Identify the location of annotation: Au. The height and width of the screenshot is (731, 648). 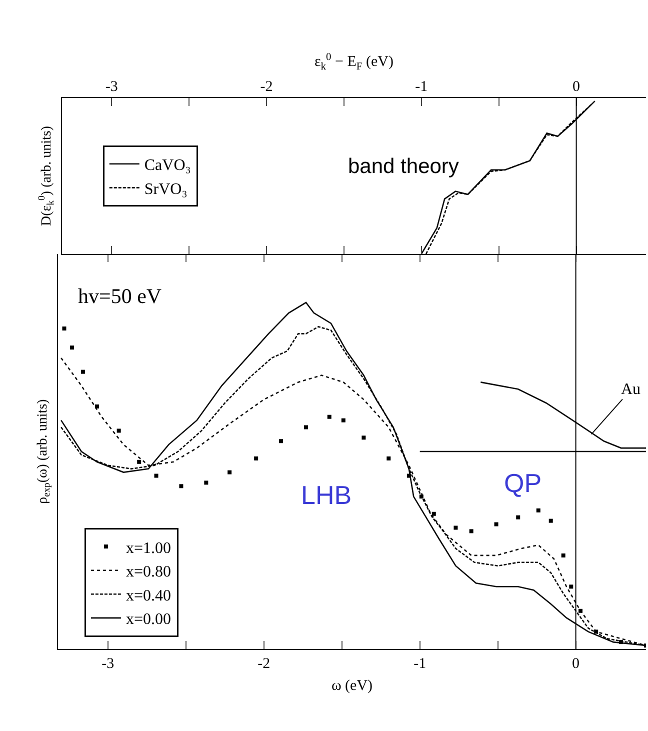
(631, 389).